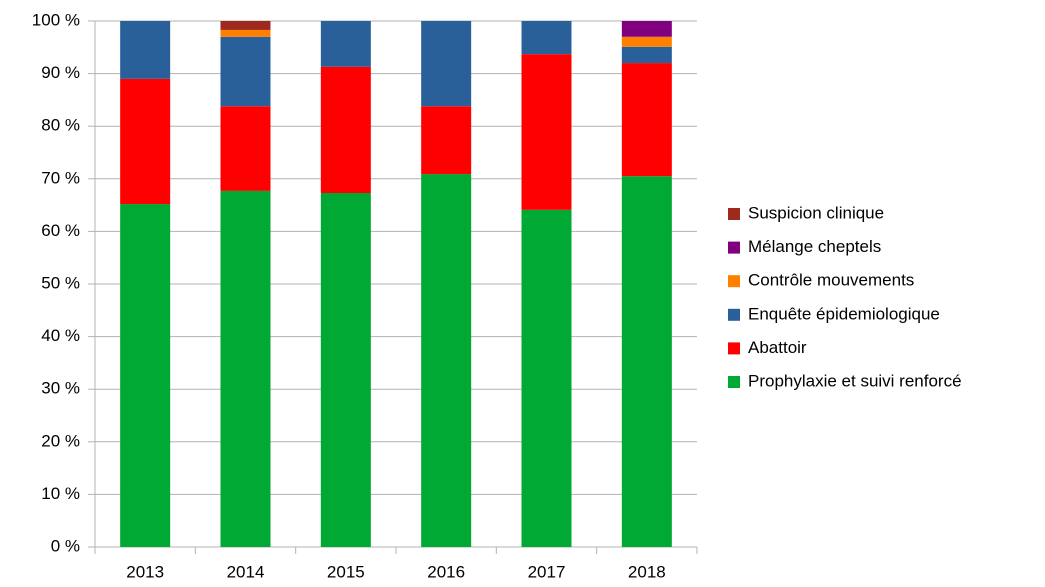 The height and width of the screenshot is (587, 1045). I want to click on y-tick-label: 20 %, so click(60, 440).